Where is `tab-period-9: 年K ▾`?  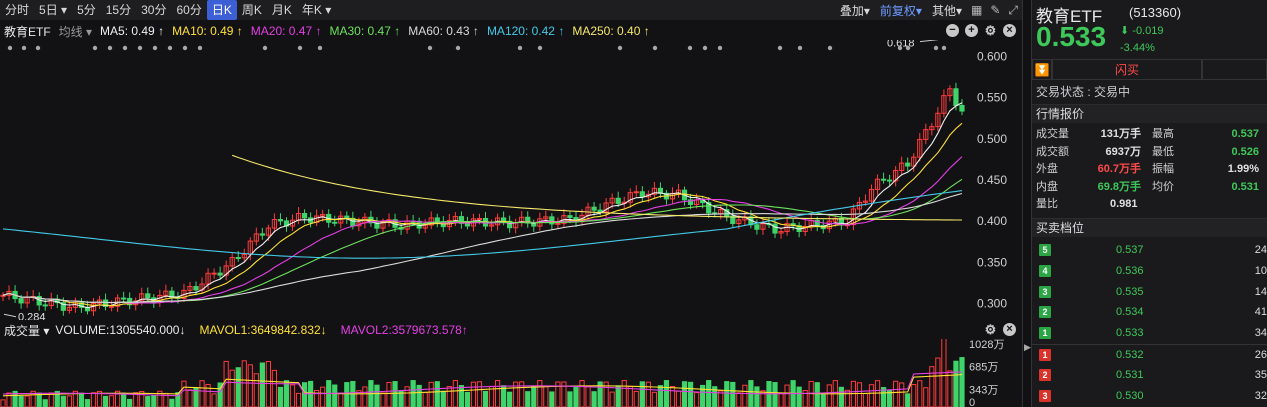 tab-period-9: 年K ▾ is located at coordinates (316, 10).